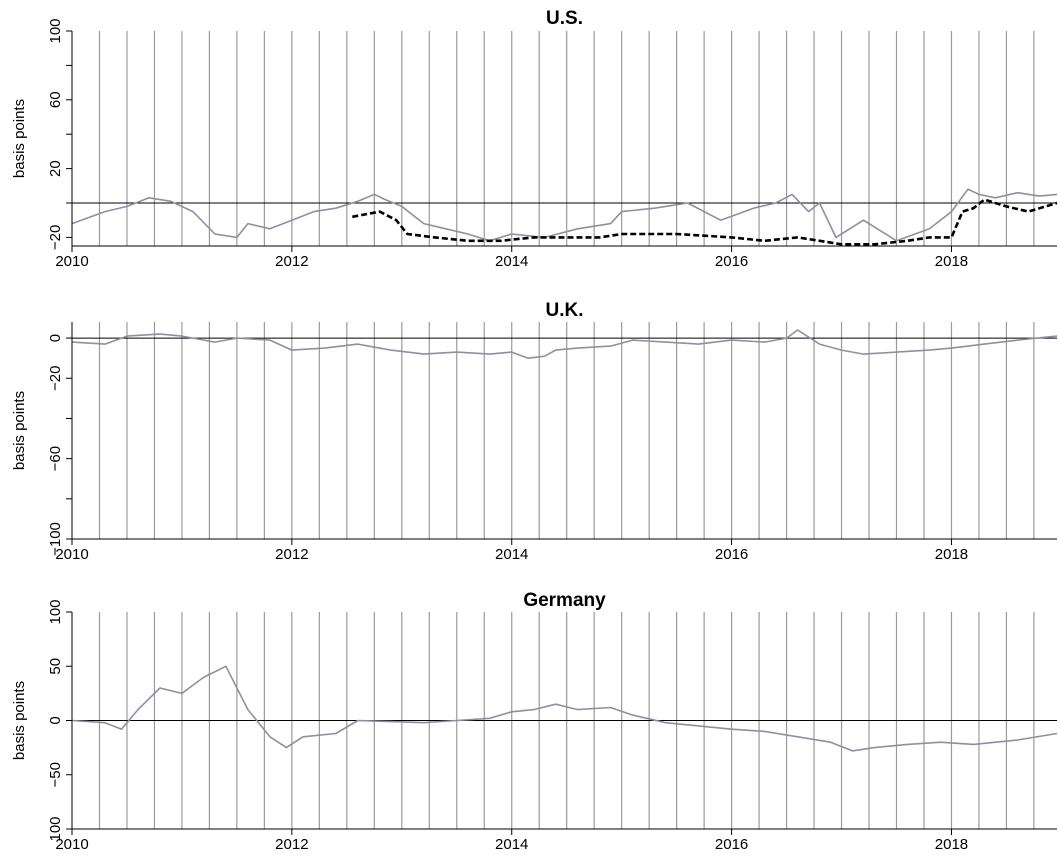 The height and width of the screenshot is (861, 1058). What do you see at coordinates (55, 168) in the screenshot?
I see `y-tick-label: 20` at bounding box center [55, 168].